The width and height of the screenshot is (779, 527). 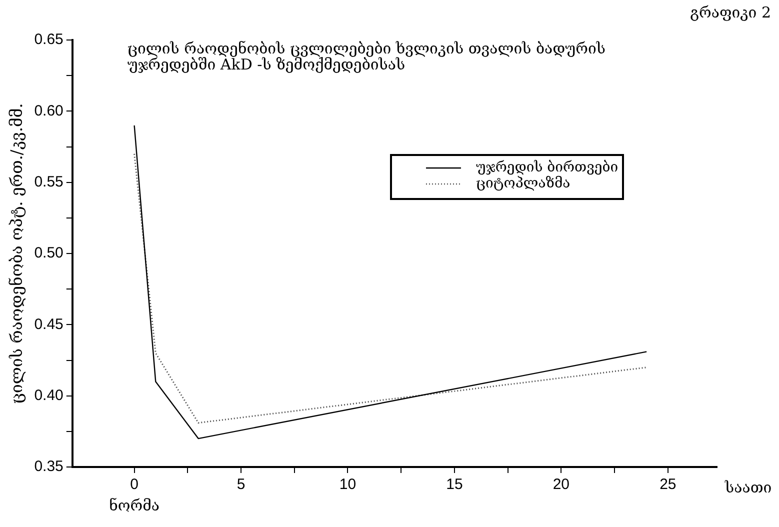 What do you see at coordinates (366, 56) in the screenshot?
I see `text: ცილის რაოდენობის ცვლილებები ხვლიკის თვალის ბადურის უჯრედებში AkD -ს ზემოქმედებისას` at bounding box center [366, 56].